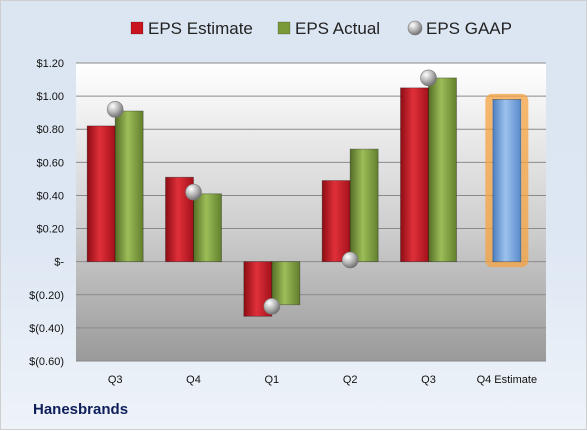 This screenshot has height=431, width=587. What do you see at coordinates (322, 380) in the screenshot?
I see `x-axis-labels: Q3 Q4 Q1 Q2 Q3 Q4 Estimate` at bounding box center [322, 380].